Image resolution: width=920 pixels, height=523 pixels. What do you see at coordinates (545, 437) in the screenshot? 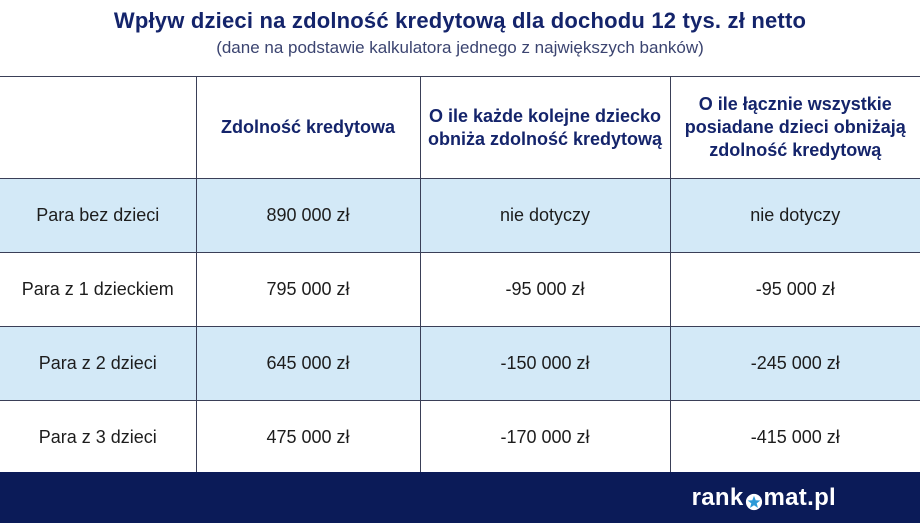
I see `per-child-value: -170 000 zł` at bounding box center [545, 437].